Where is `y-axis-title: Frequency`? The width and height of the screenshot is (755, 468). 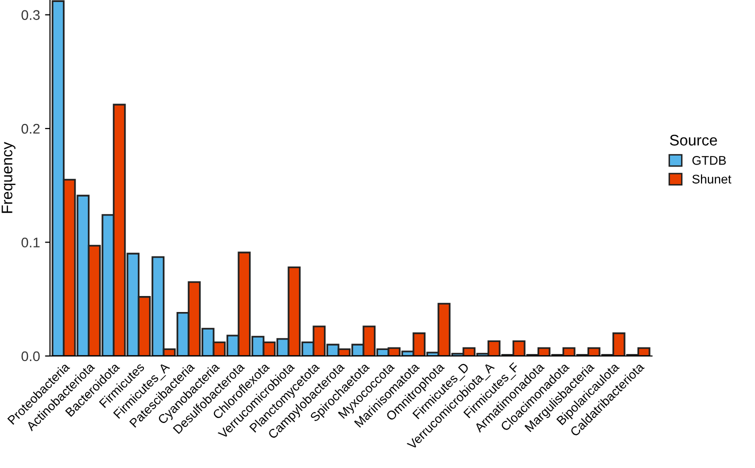 y-axis-title: Frequency is located at coordinates (9, 177).